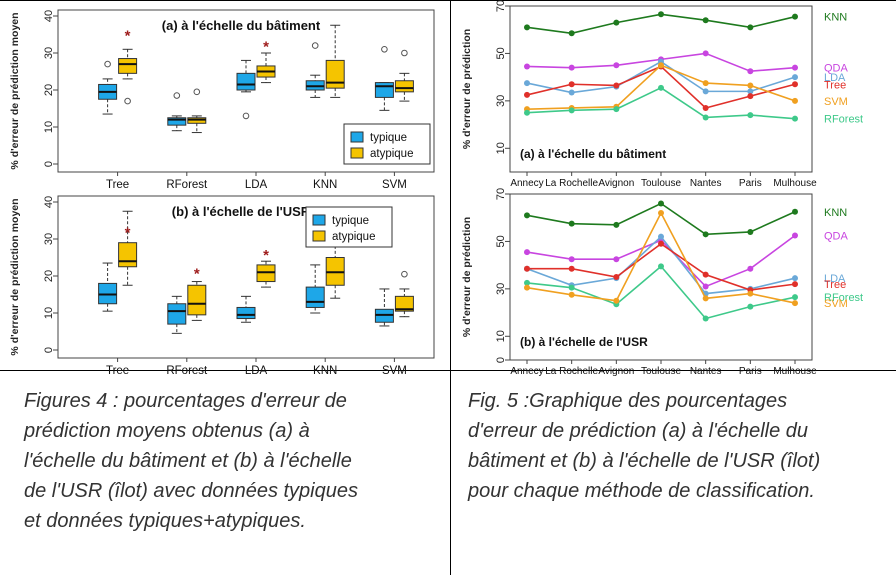  What do you see at coordinates (571, 371) in the screenshot?
I see `x-tick-label: La Rochelle` at bounding box center [571, 371].